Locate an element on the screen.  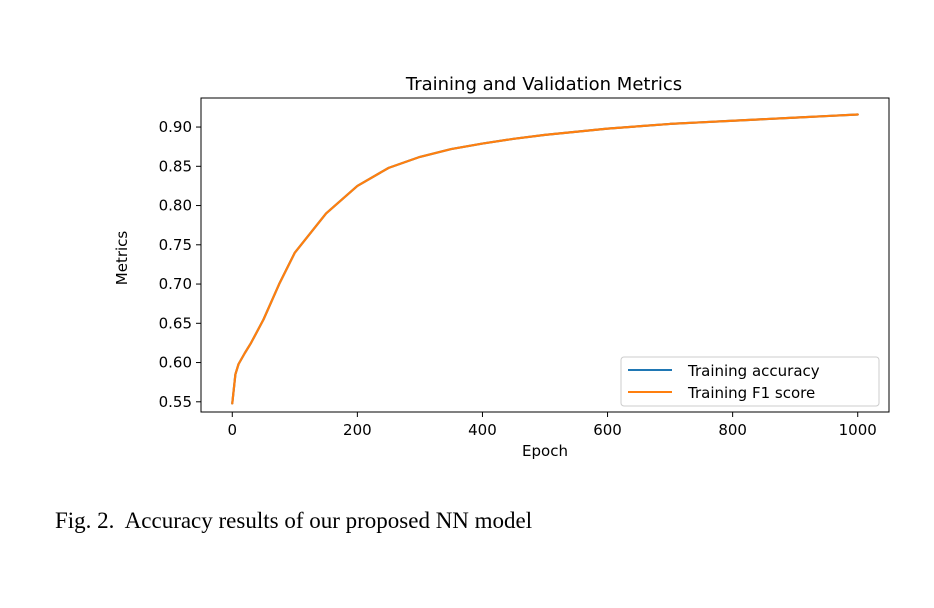
y-tick-label: 0.75 is located at coordinates (175, 245).